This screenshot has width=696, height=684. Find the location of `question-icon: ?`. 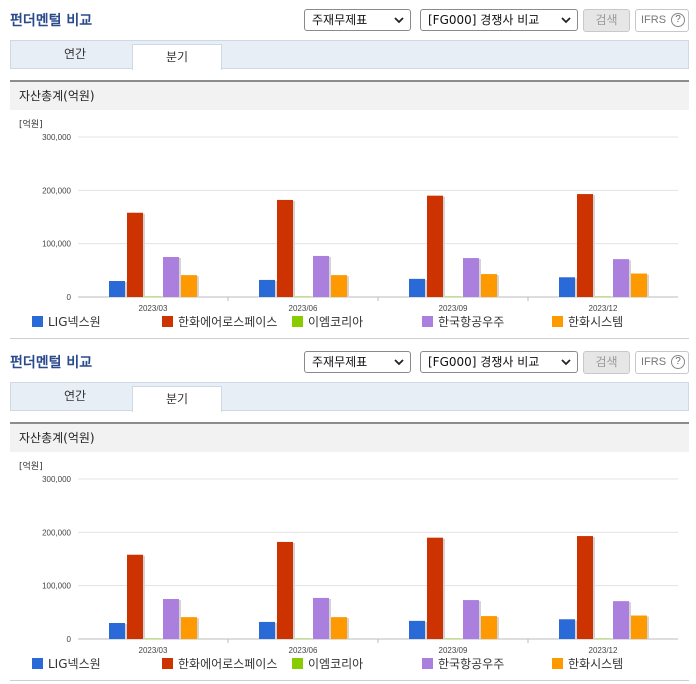

question-icon: ? is located at coordinates (678, 20).